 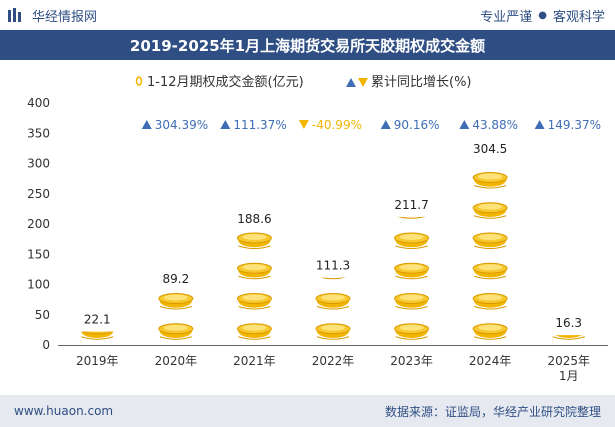 I want to click on x-tick-label: 2025年, so click(x=568, y=361).